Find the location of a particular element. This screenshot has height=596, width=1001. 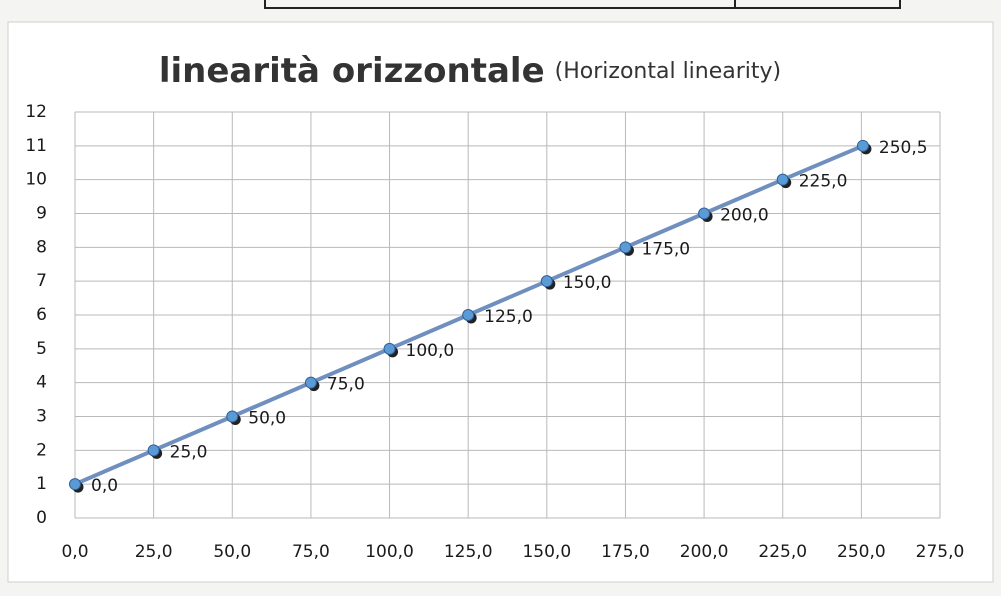

y-tick-label: 8 is located at coordinates (41, 247).